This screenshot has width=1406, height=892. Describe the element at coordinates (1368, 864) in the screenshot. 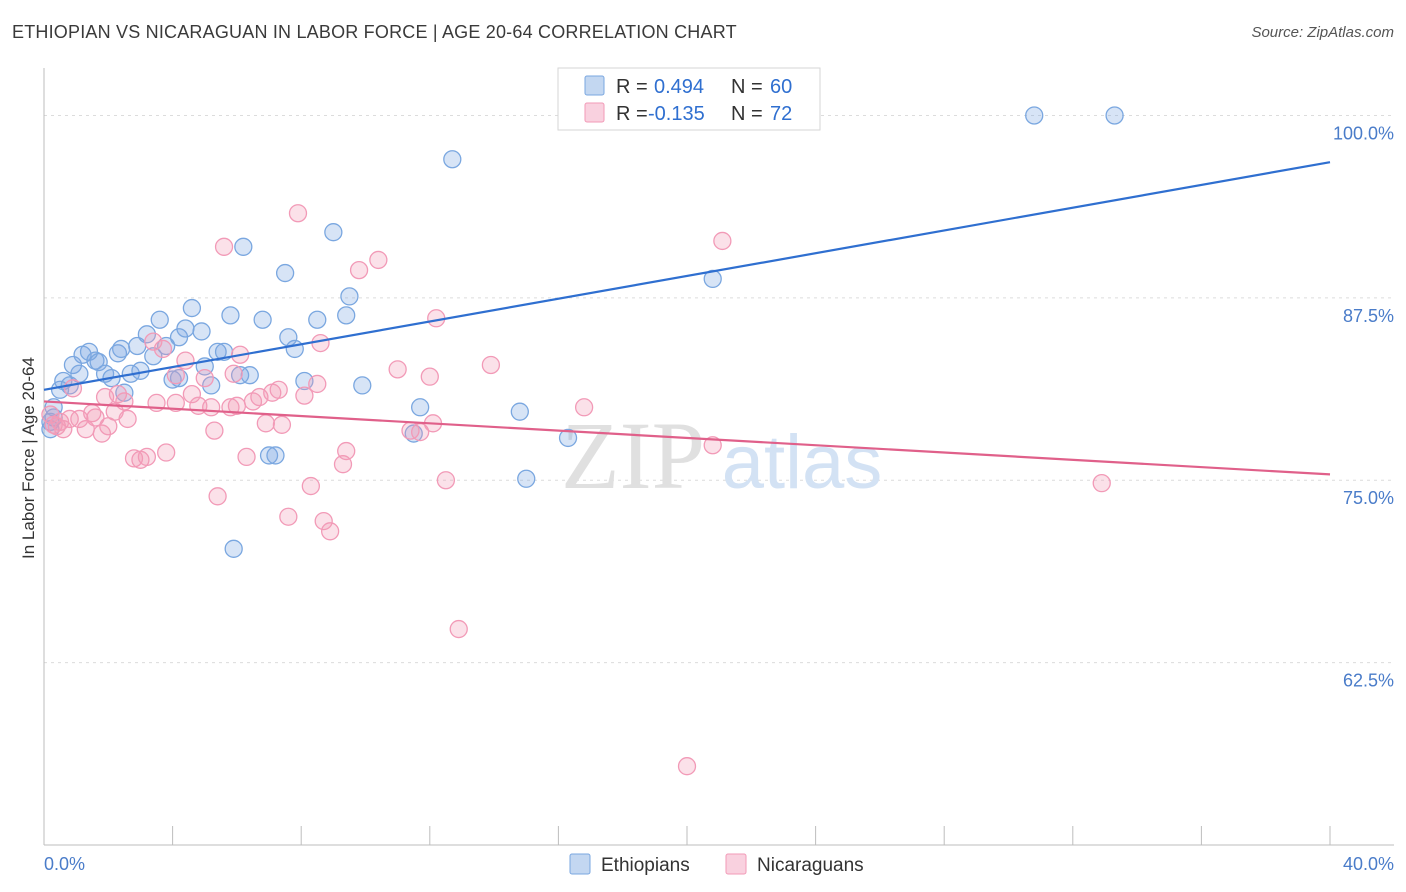

I see `x-tick-label: 40.0%` at that location.